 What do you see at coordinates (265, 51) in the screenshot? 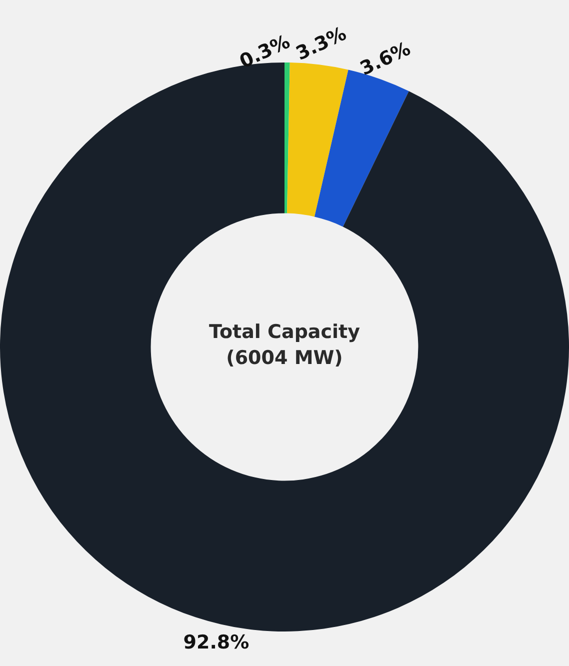
I see `data-label: 0.3%` at bounding box center [265, 51].